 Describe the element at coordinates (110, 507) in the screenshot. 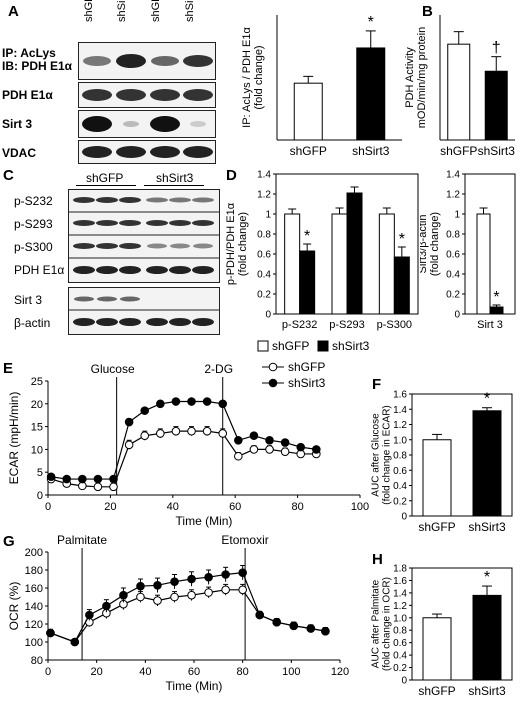

I see `x-tick-label: 20` at that location.